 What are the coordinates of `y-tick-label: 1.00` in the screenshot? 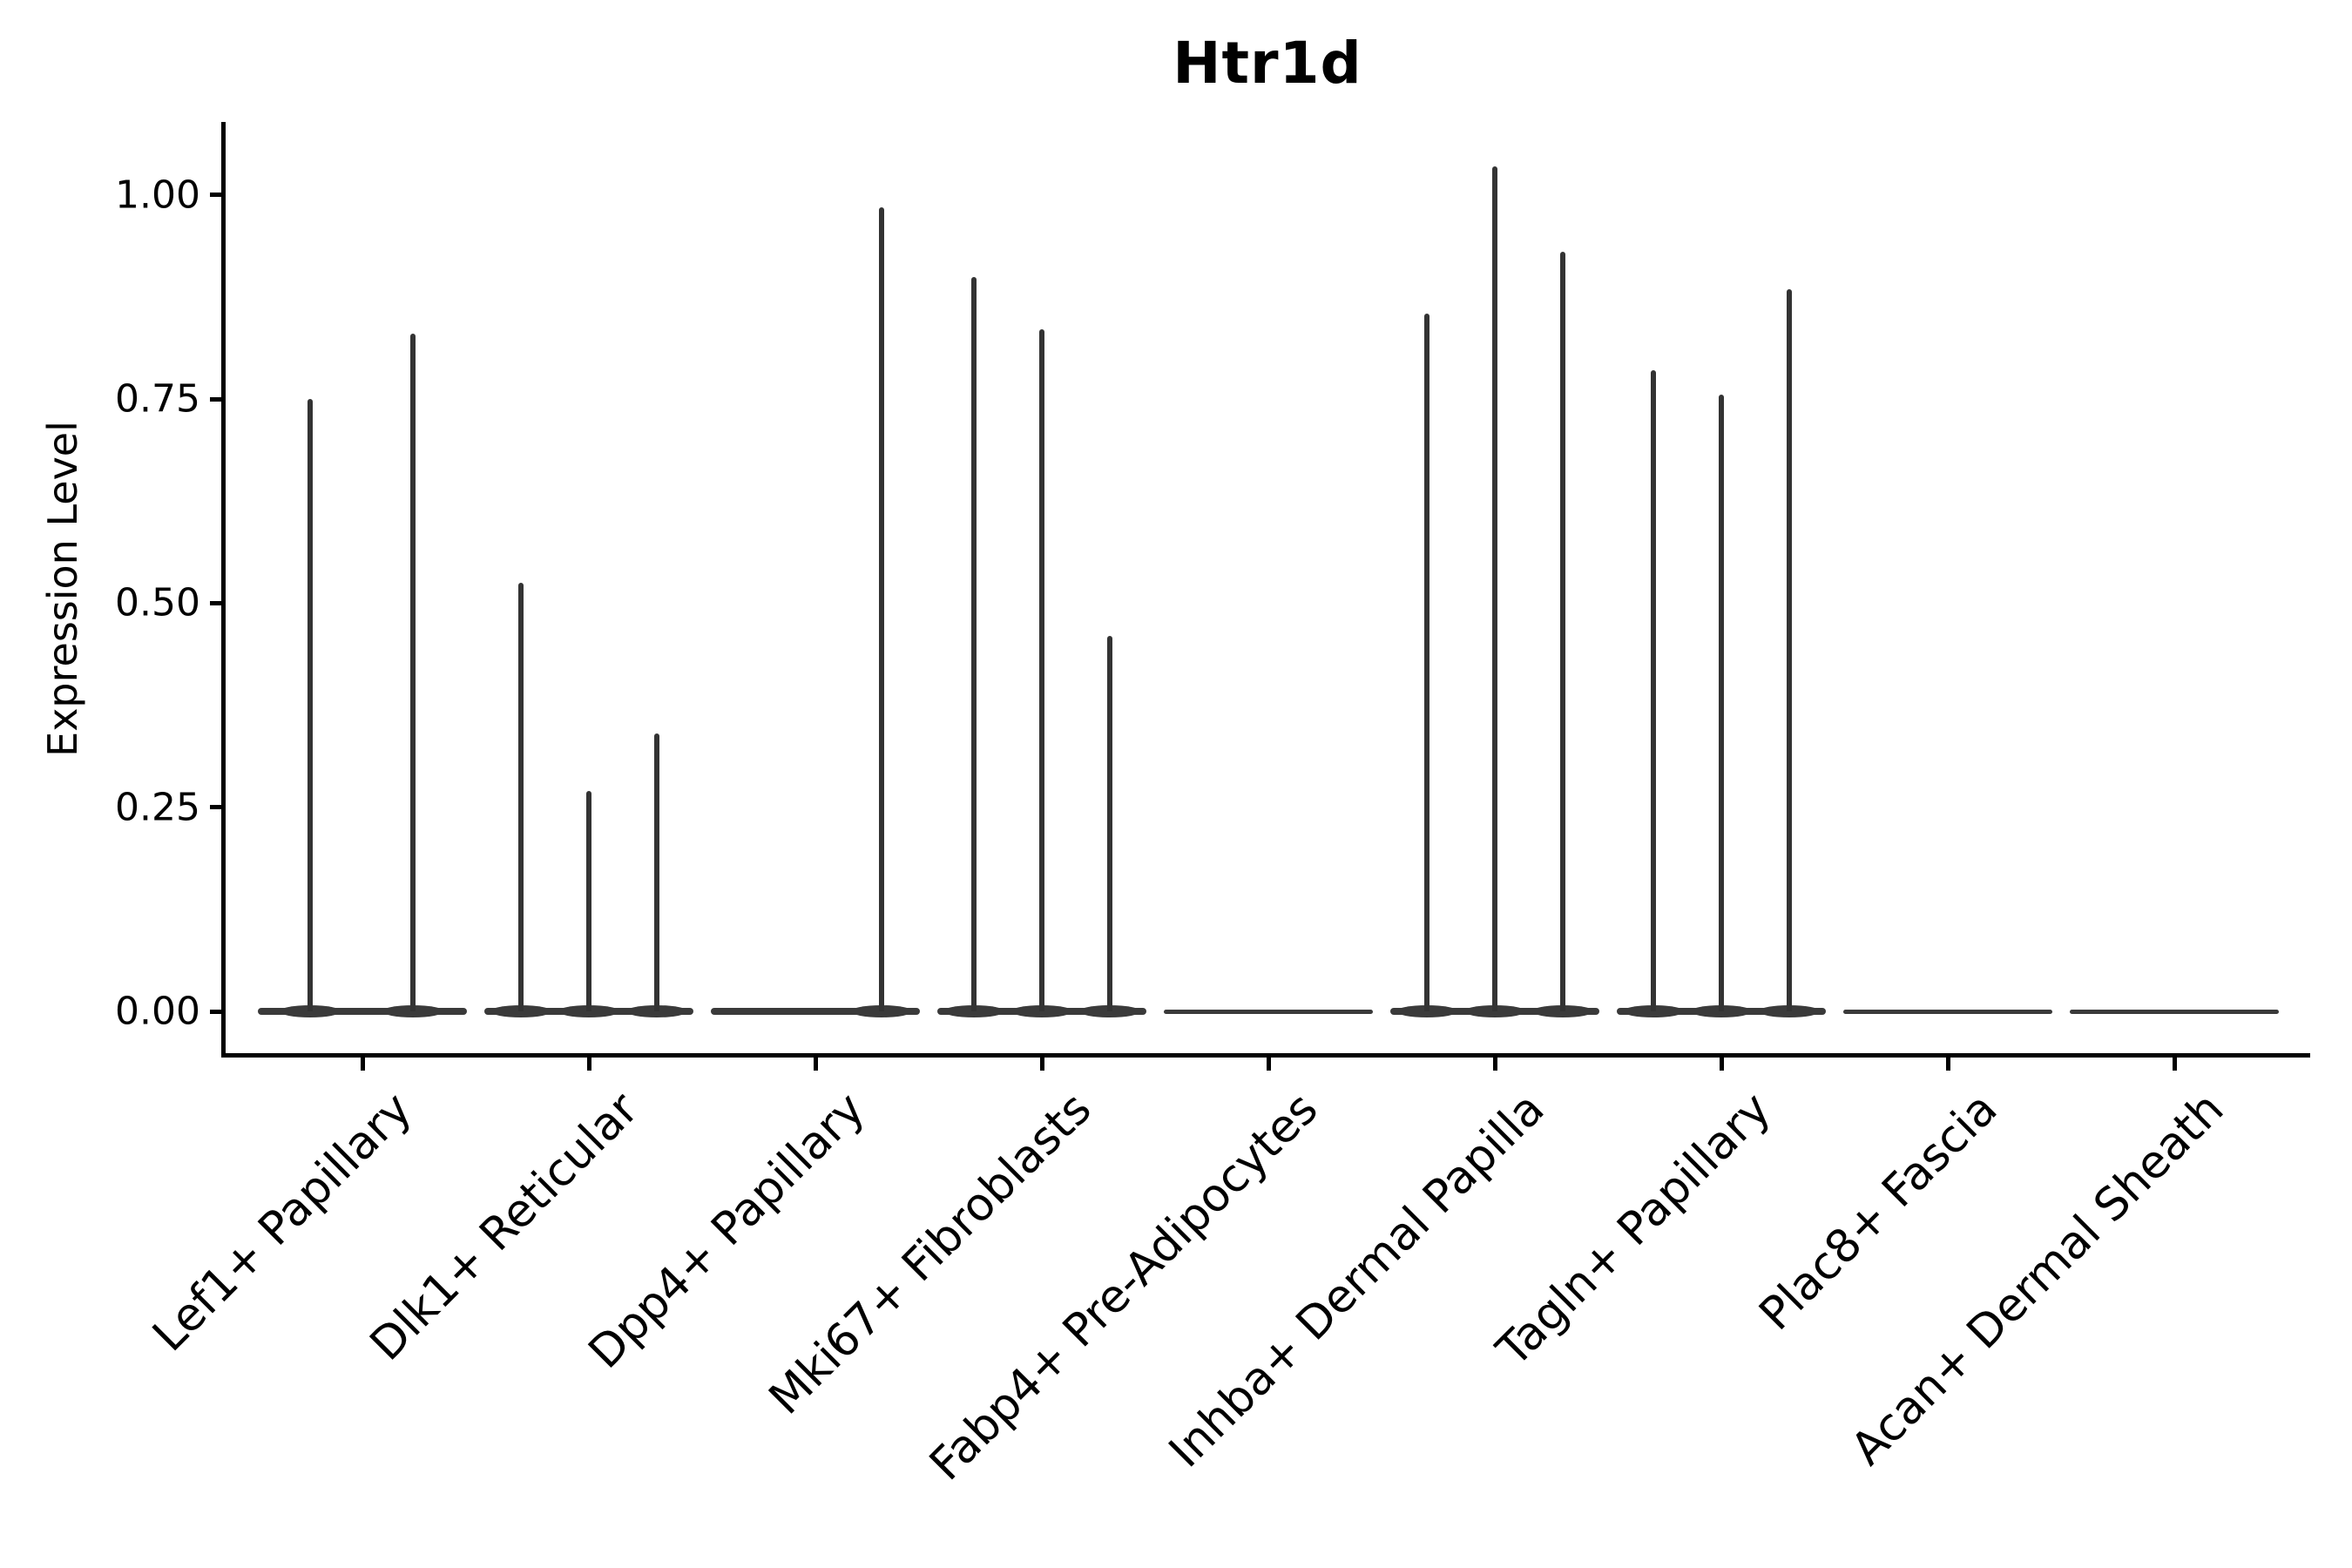 It's located at (157, 195).